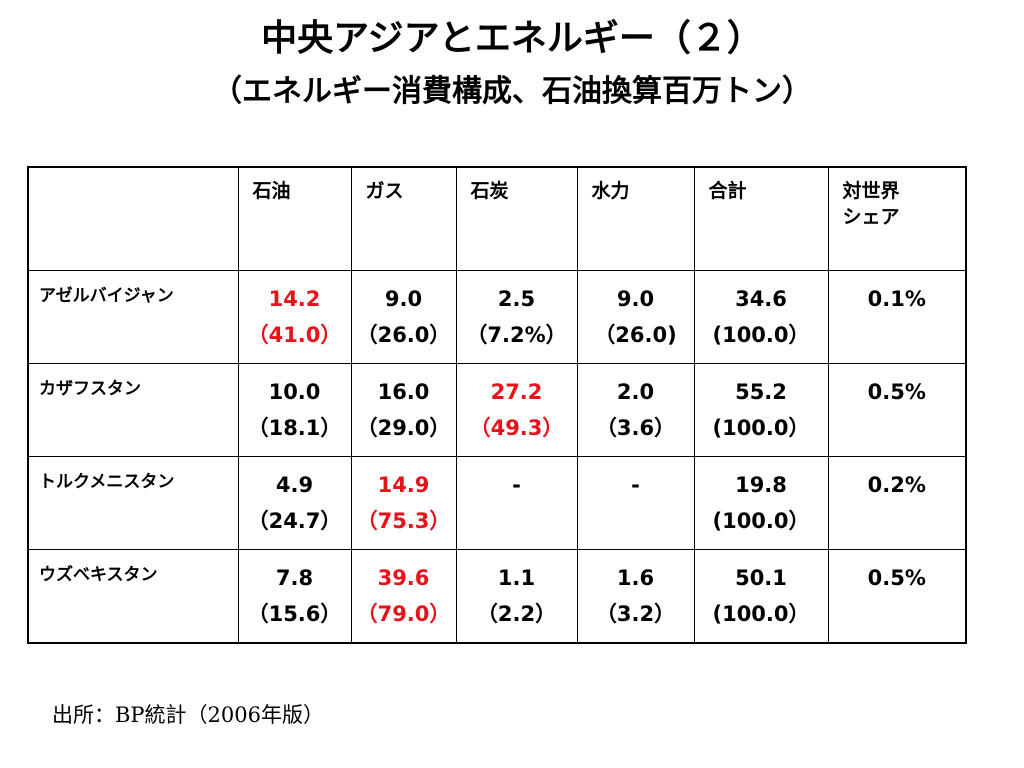  Describe the element at coordinates (896, 299) in the screenshot. I see `cell-value: 0.1%` at that location.